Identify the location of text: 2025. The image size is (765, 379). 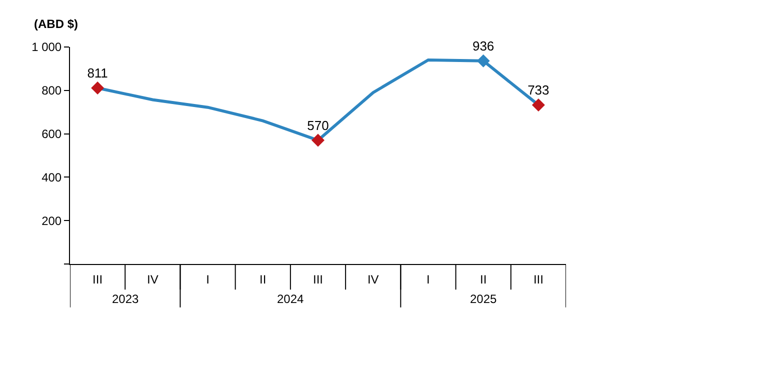
(484, 299).